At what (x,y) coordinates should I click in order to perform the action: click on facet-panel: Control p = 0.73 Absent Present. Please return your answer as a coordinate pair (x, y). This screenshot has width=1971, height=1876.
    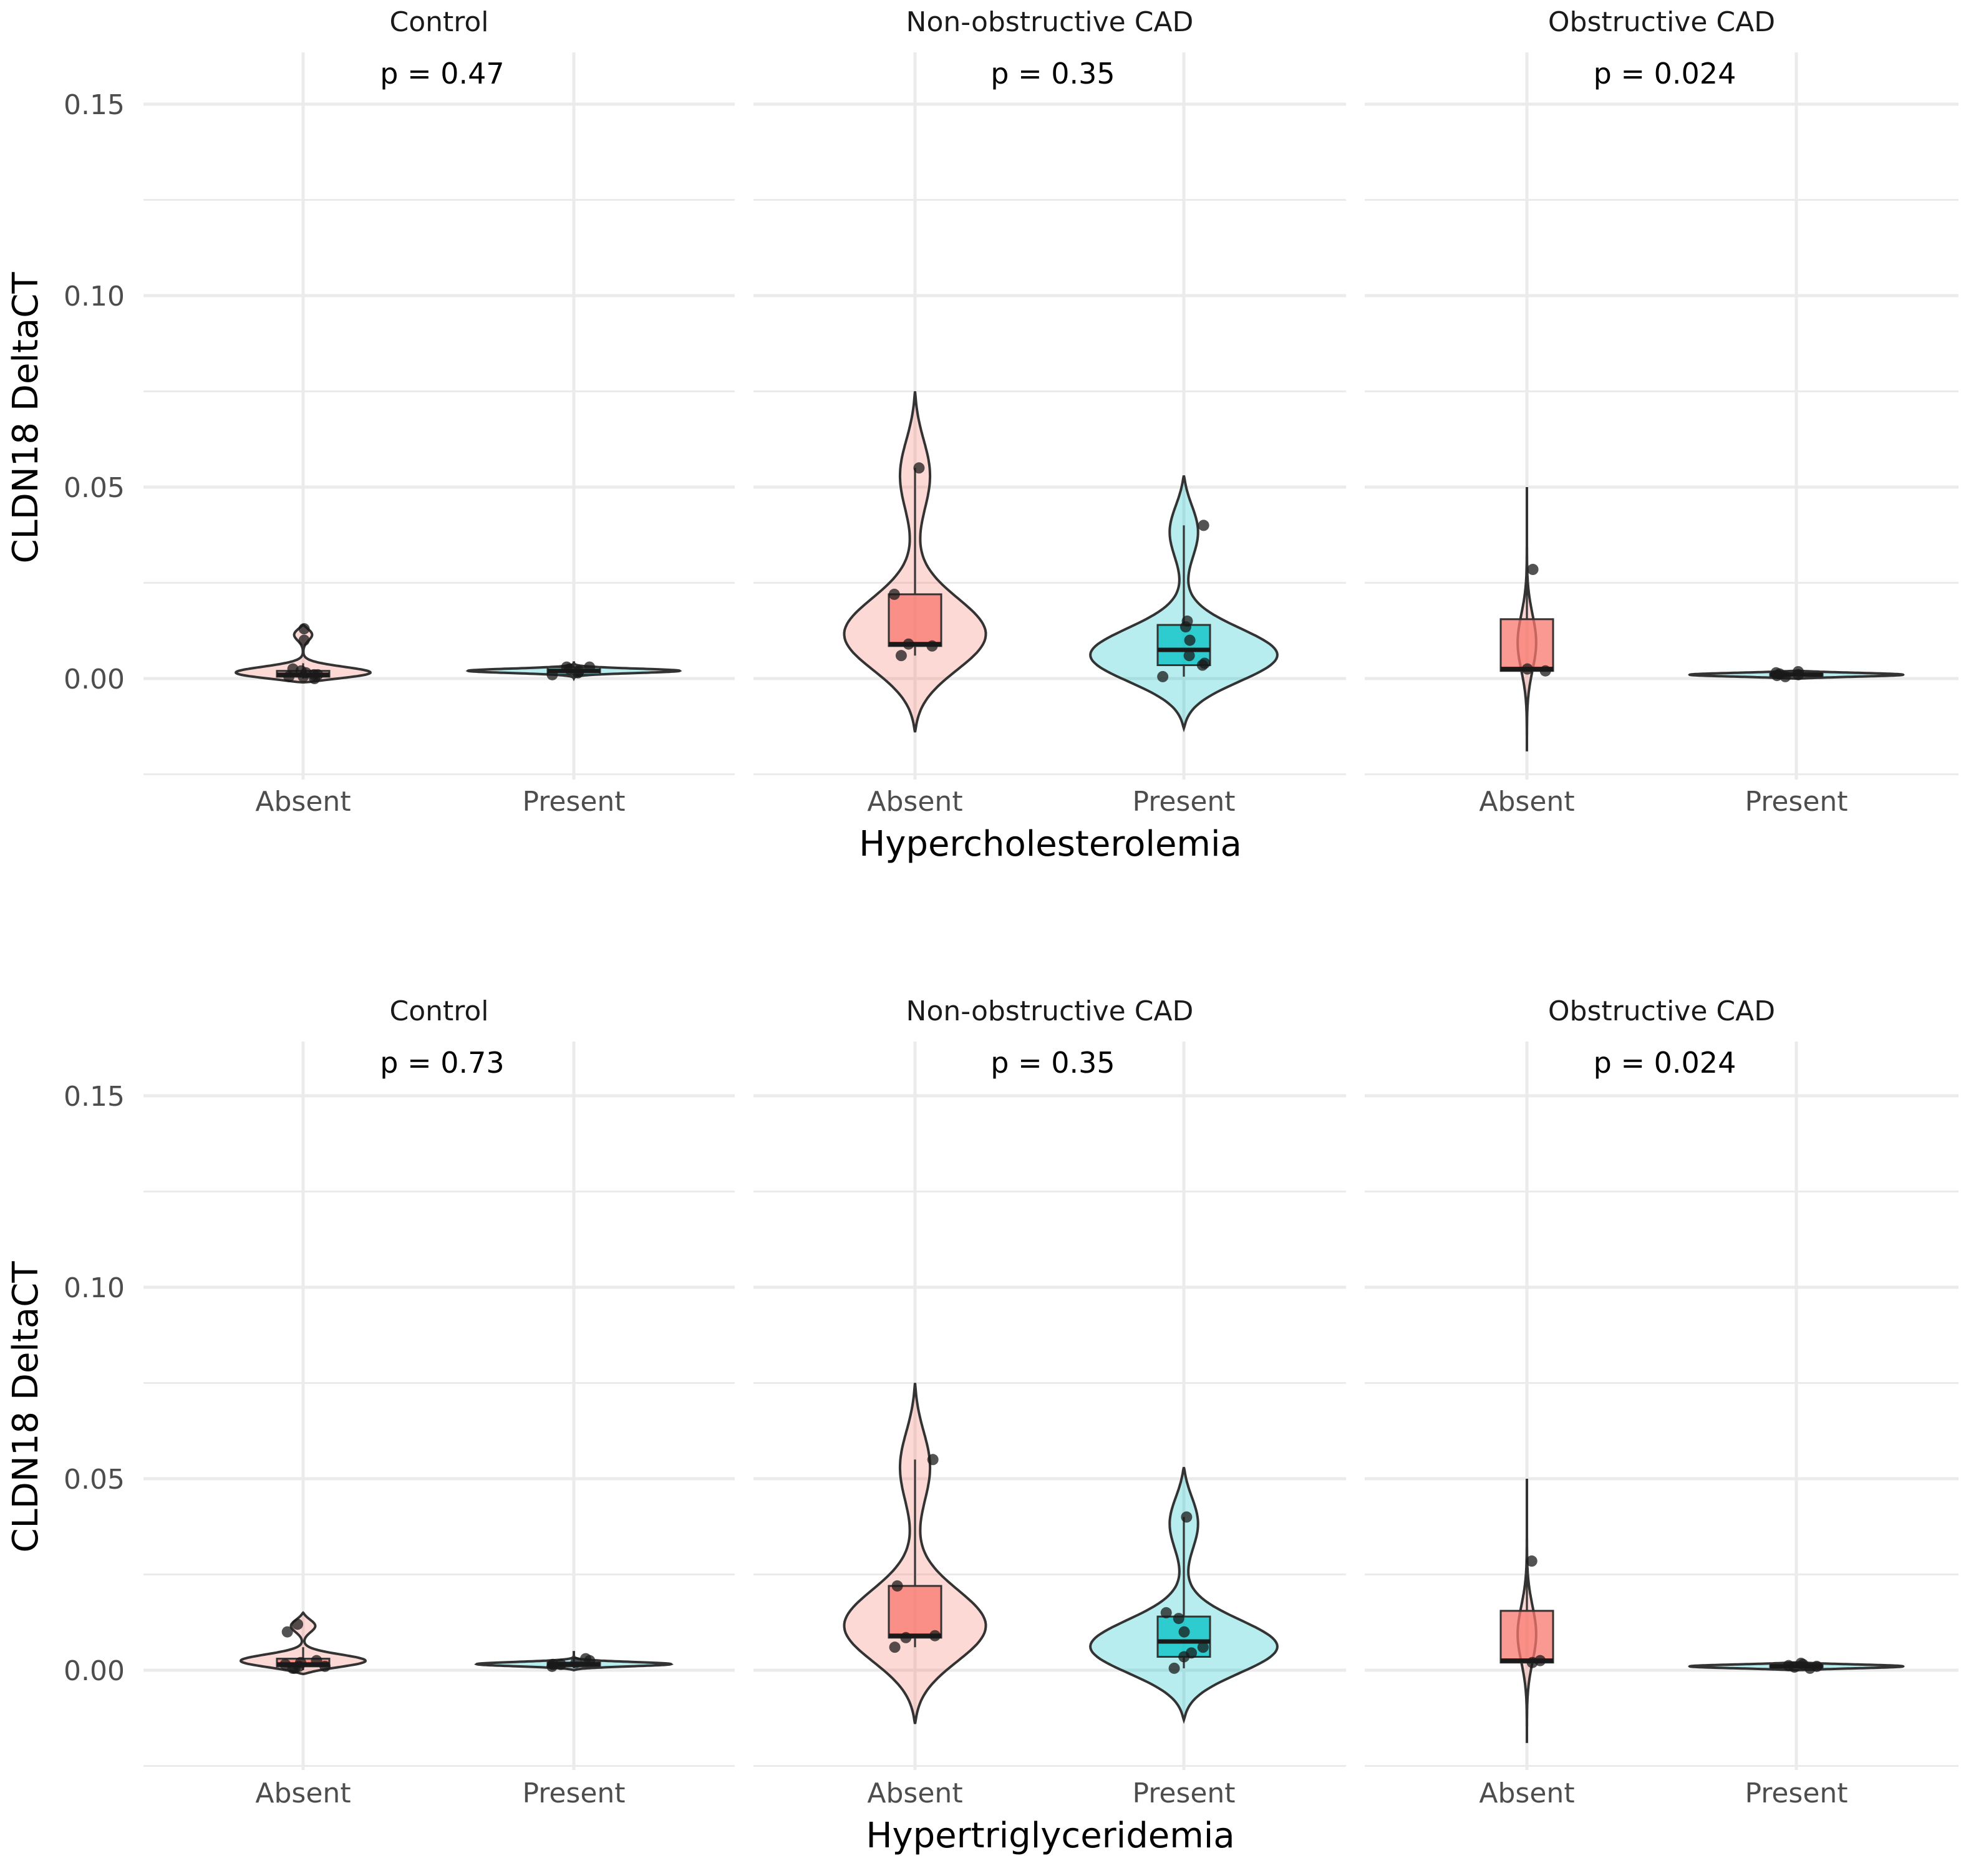
    Looking at the image, I should click on (439, 1402).